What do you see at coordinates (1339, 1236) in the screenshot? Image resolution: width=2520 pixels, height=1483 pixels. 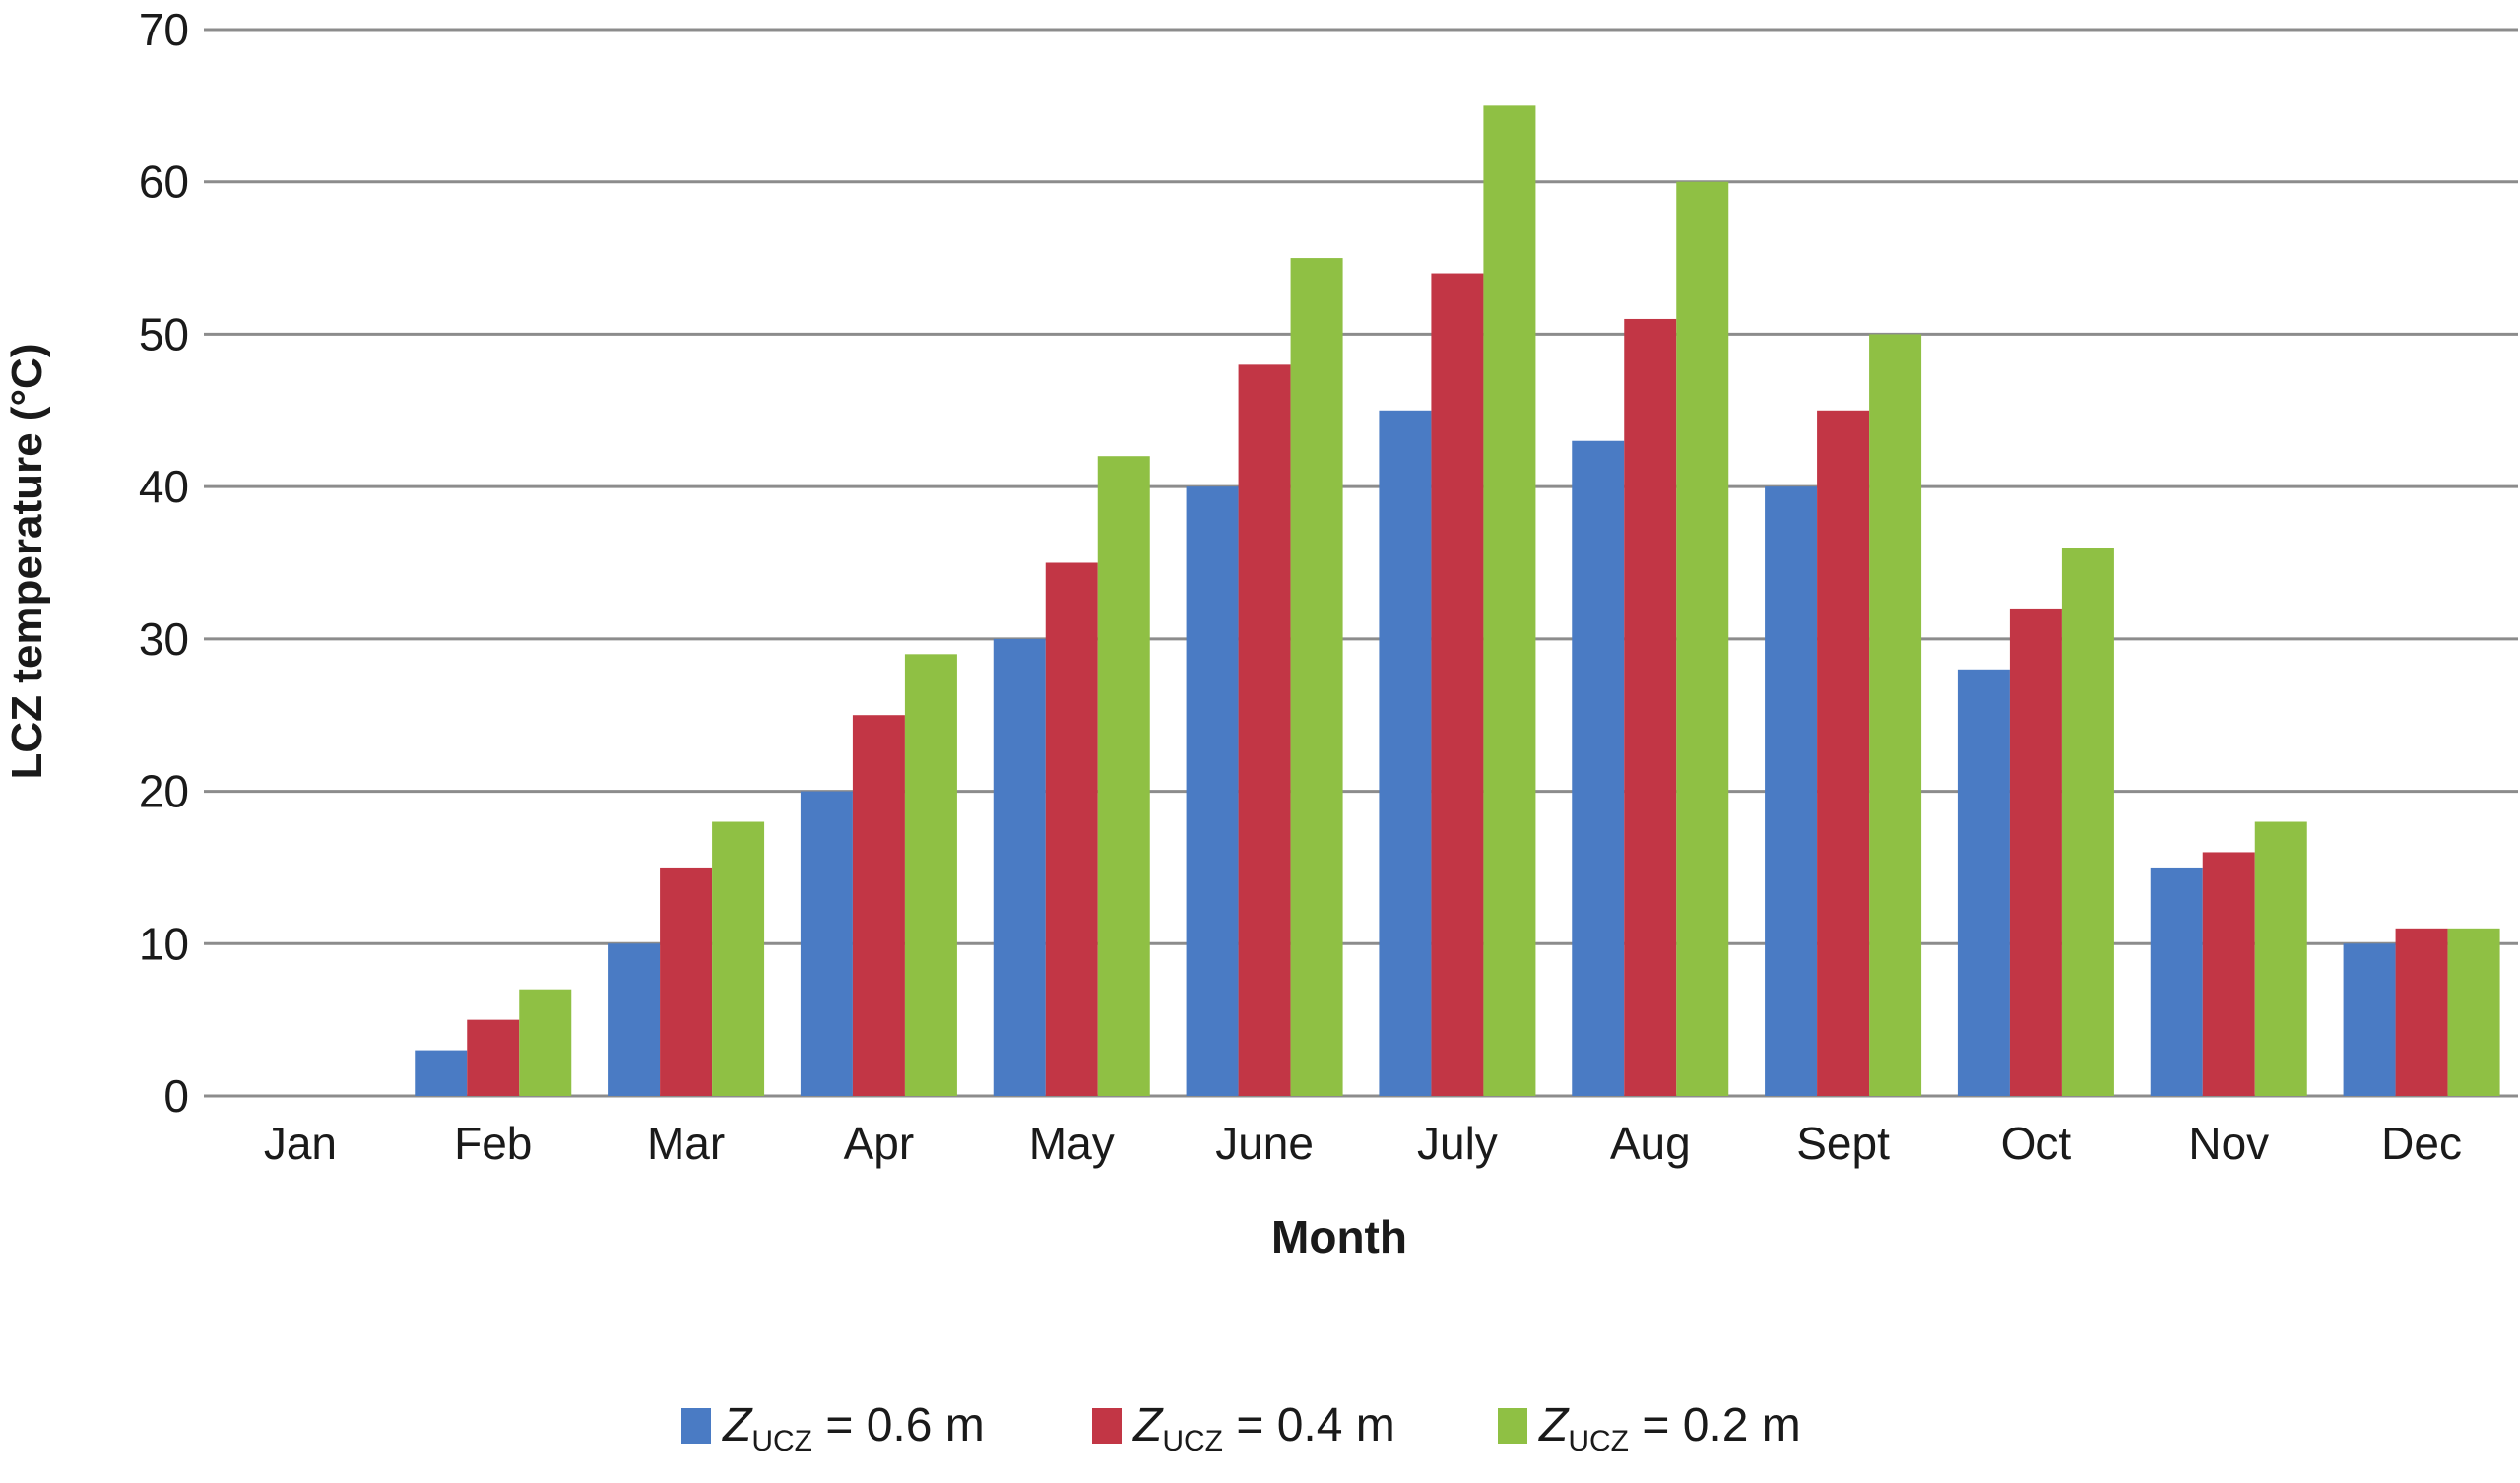 I see `x-axis-title: Month` at bounding box center [1339, 1236].